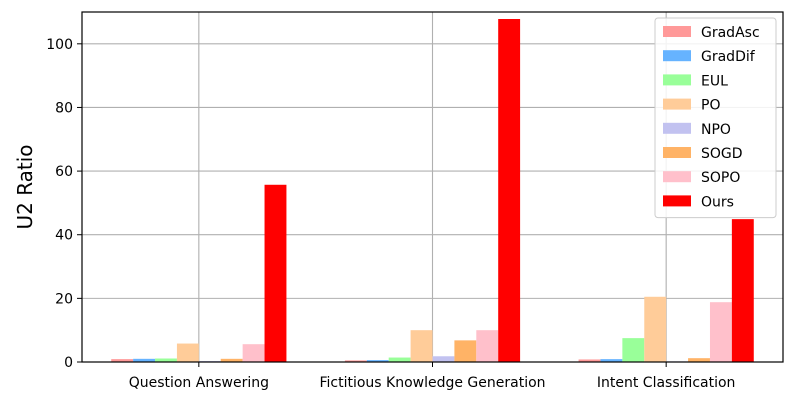 Image resolution: width=798 pixels, height=400 pixels. I want to click on legend-swatch-sogd, so click(677, 152).